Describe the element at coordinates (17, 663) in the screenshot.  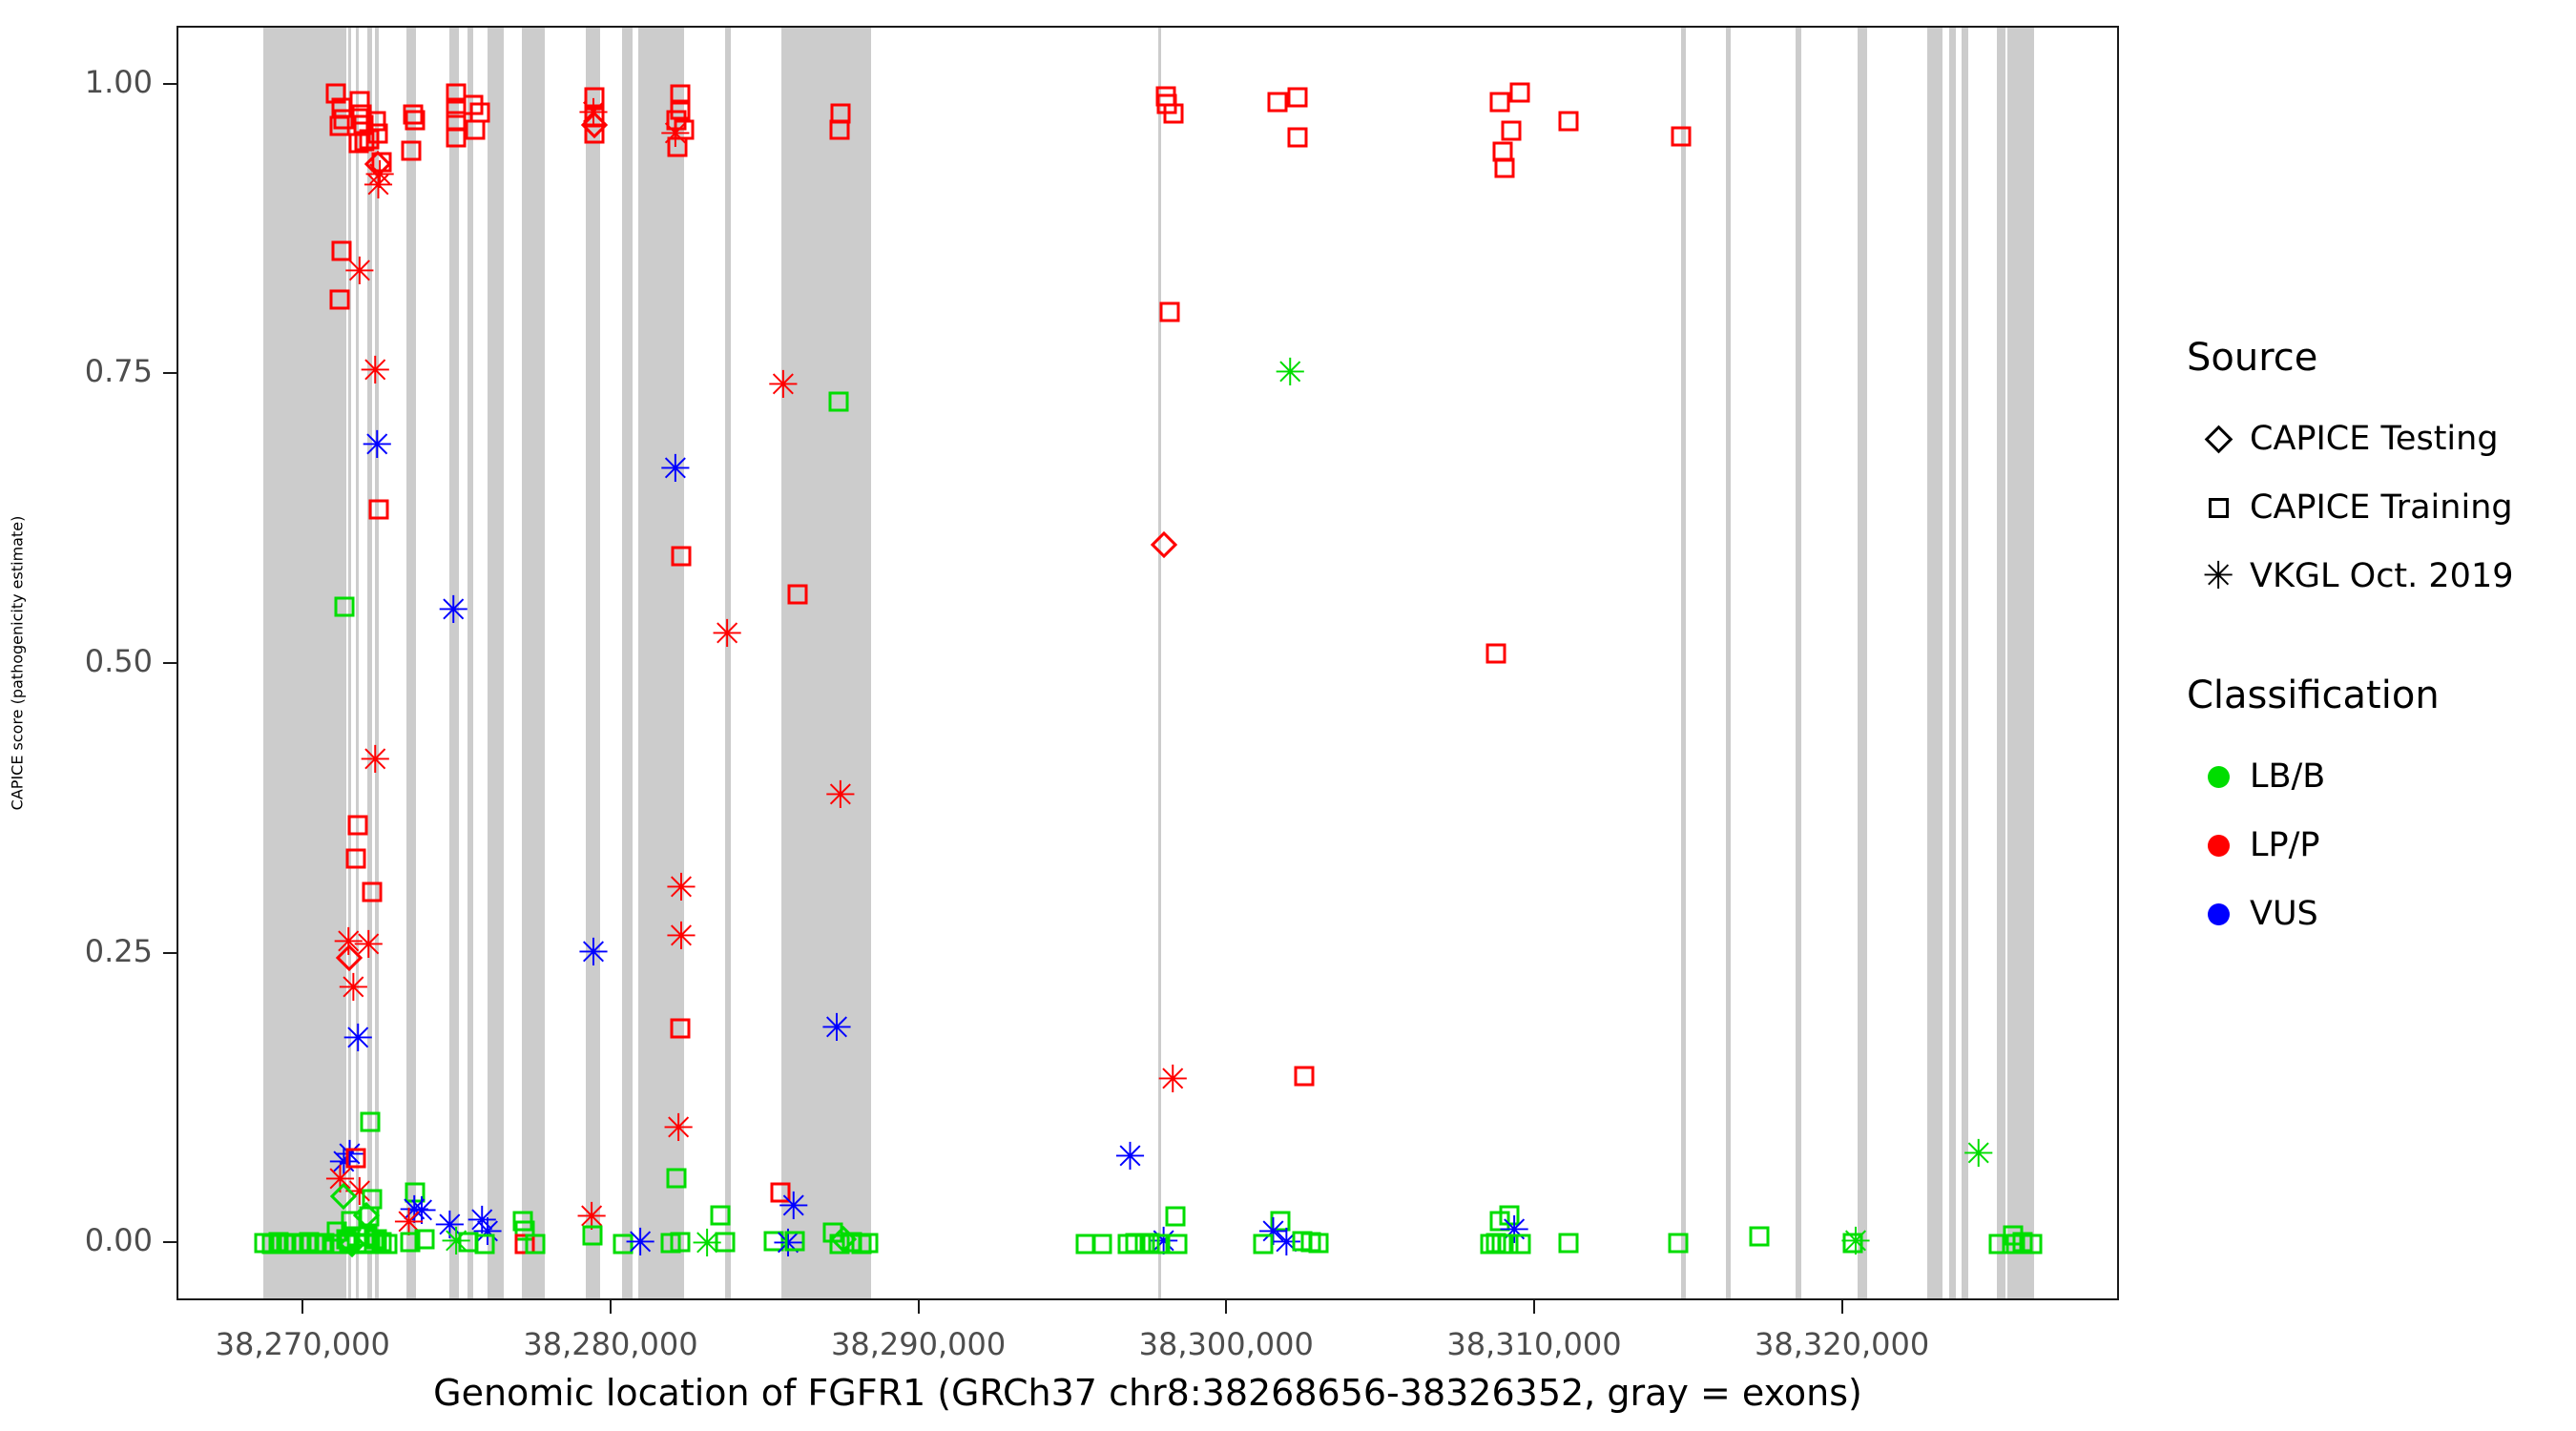
I see `y-axis-title: CAPICE score (pathogenicity estimate)` at that location.